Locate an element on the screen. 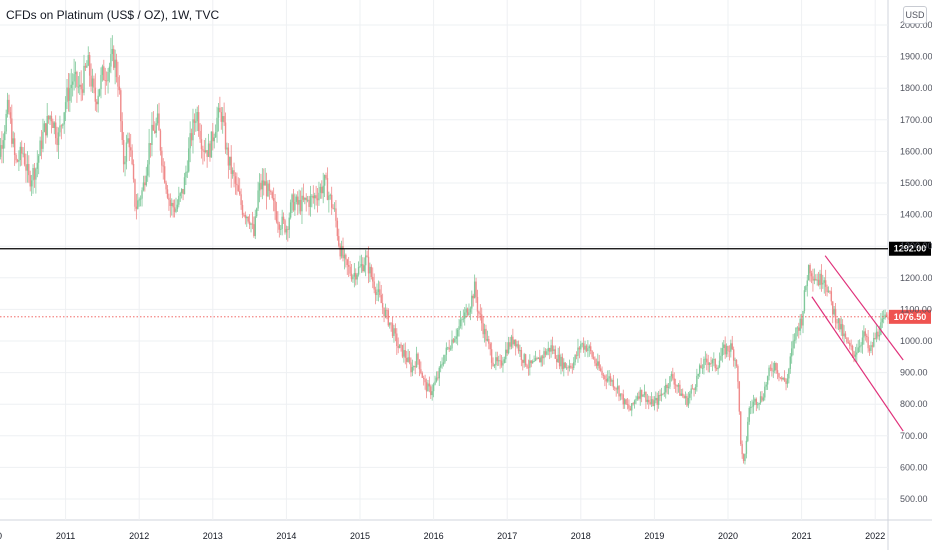  y-tick-label: 1600.00 is located at coordinates (916, 151).